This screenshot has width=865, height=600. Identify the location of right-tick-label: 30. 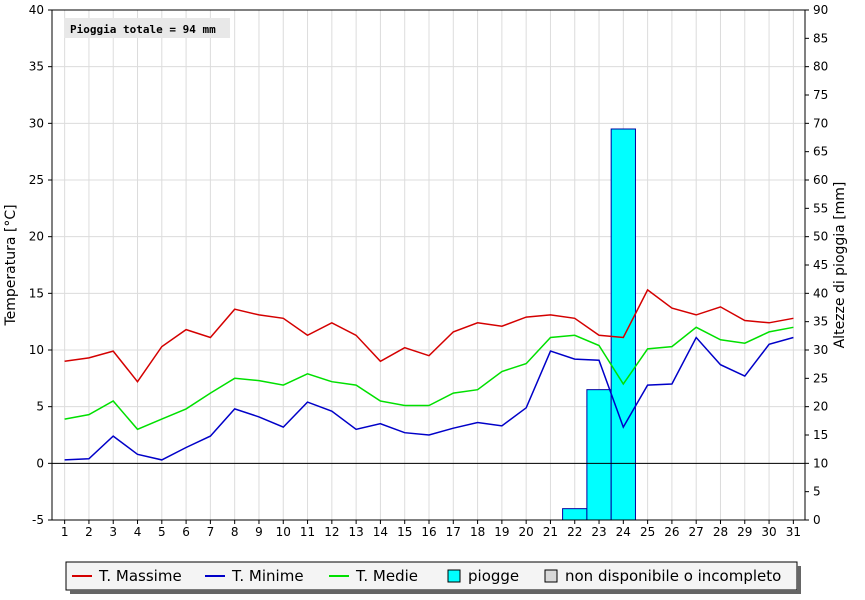
(820, 350).